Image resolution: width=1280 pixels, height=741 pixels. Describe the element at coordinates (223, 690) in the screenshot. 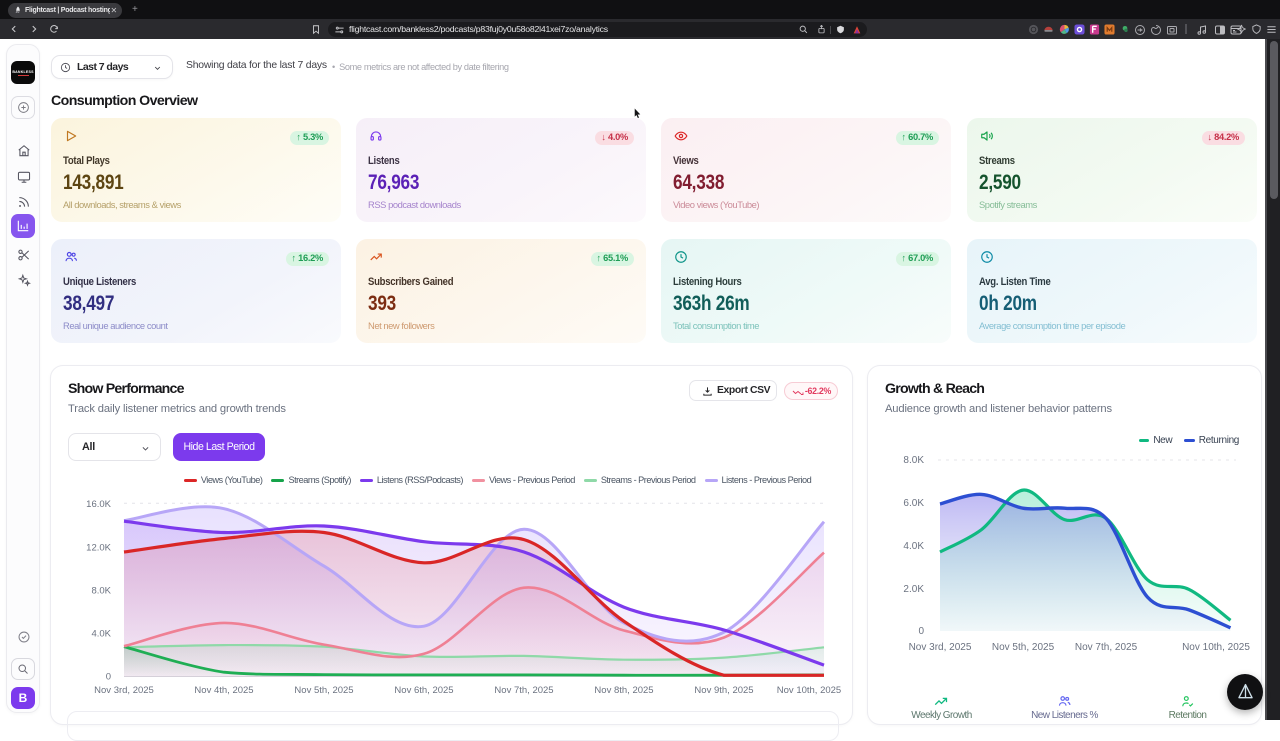

I see `svg-text: Nov 4th, 2025` at that location.